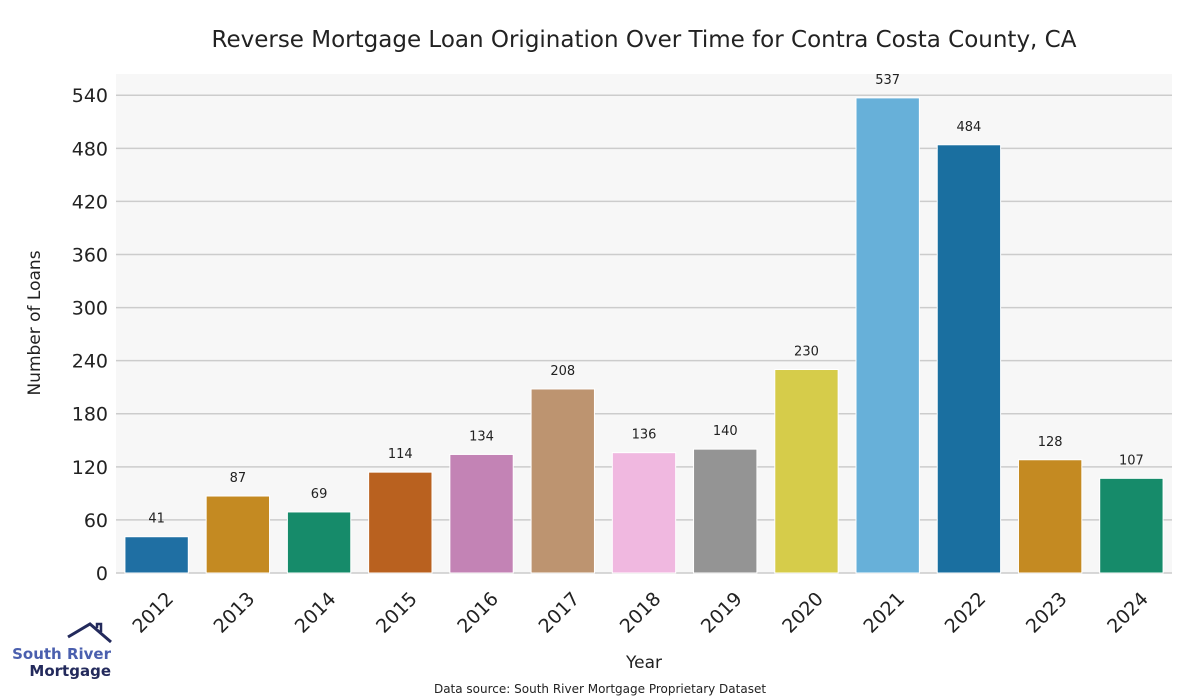 Image resolution: width=1200 pixels, height=700 pixels. Describe the element at coordinates (235, 613) in the screenshot. I see `x-tick-label: 2013` at that location.